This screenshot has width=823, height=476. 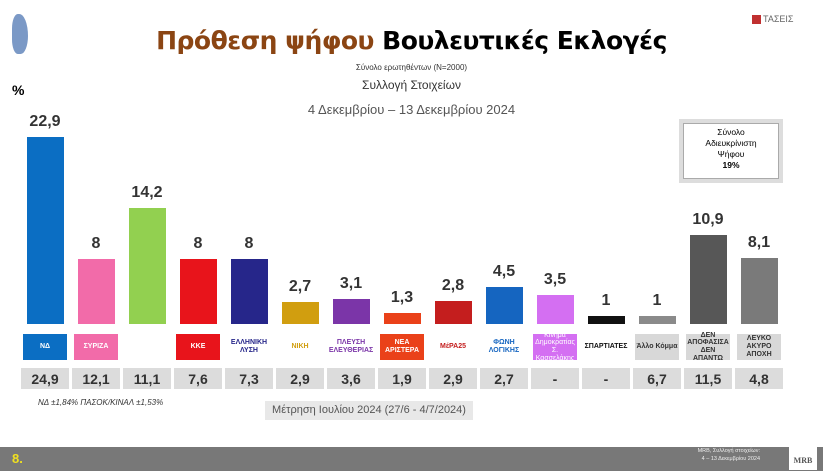 What do you see at coordinates (45, 121) in the screenshot?
I see `value-label: 22,9` at bounding box center [45, 121].